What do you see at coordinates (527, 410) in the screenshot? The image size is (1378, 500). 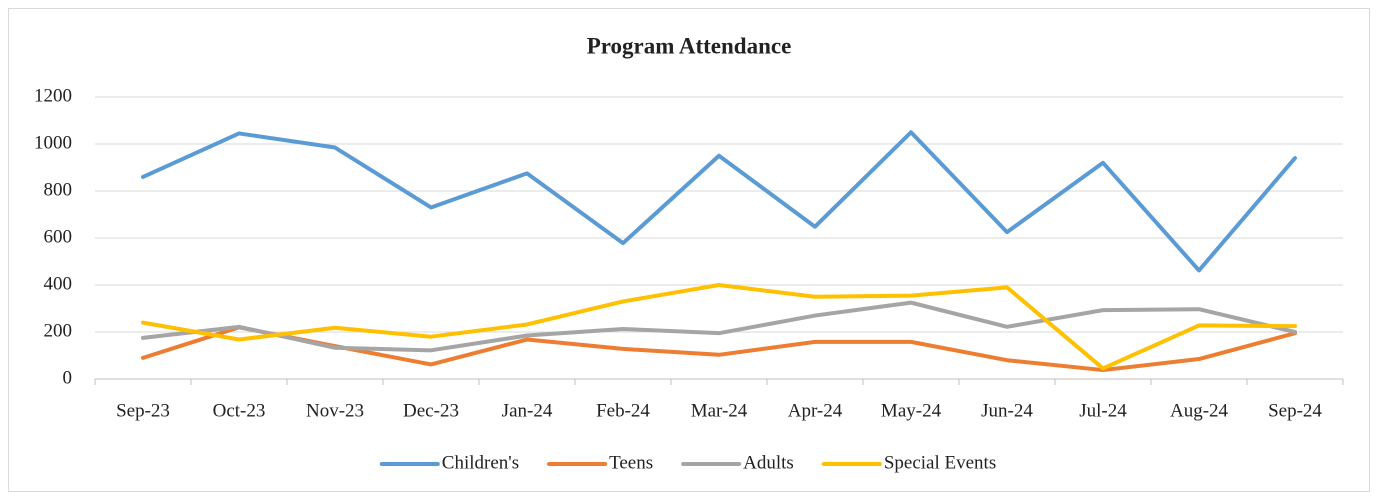 I see `x-tick-label: Jan-24` at bounding box center [527, 410].